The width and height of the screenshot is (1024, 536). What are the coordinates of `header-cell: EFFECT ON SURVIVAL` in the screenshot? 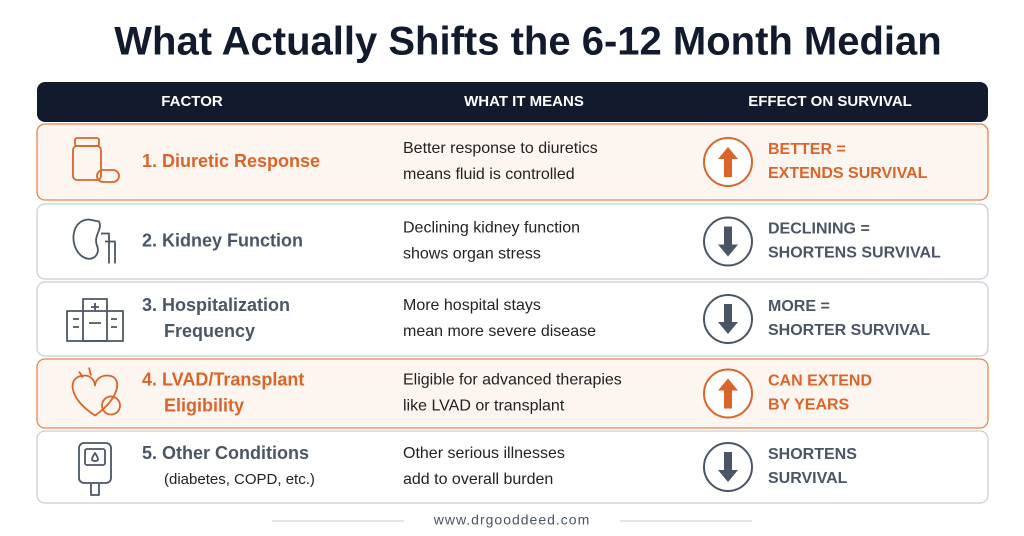 It's located at (830, 101).